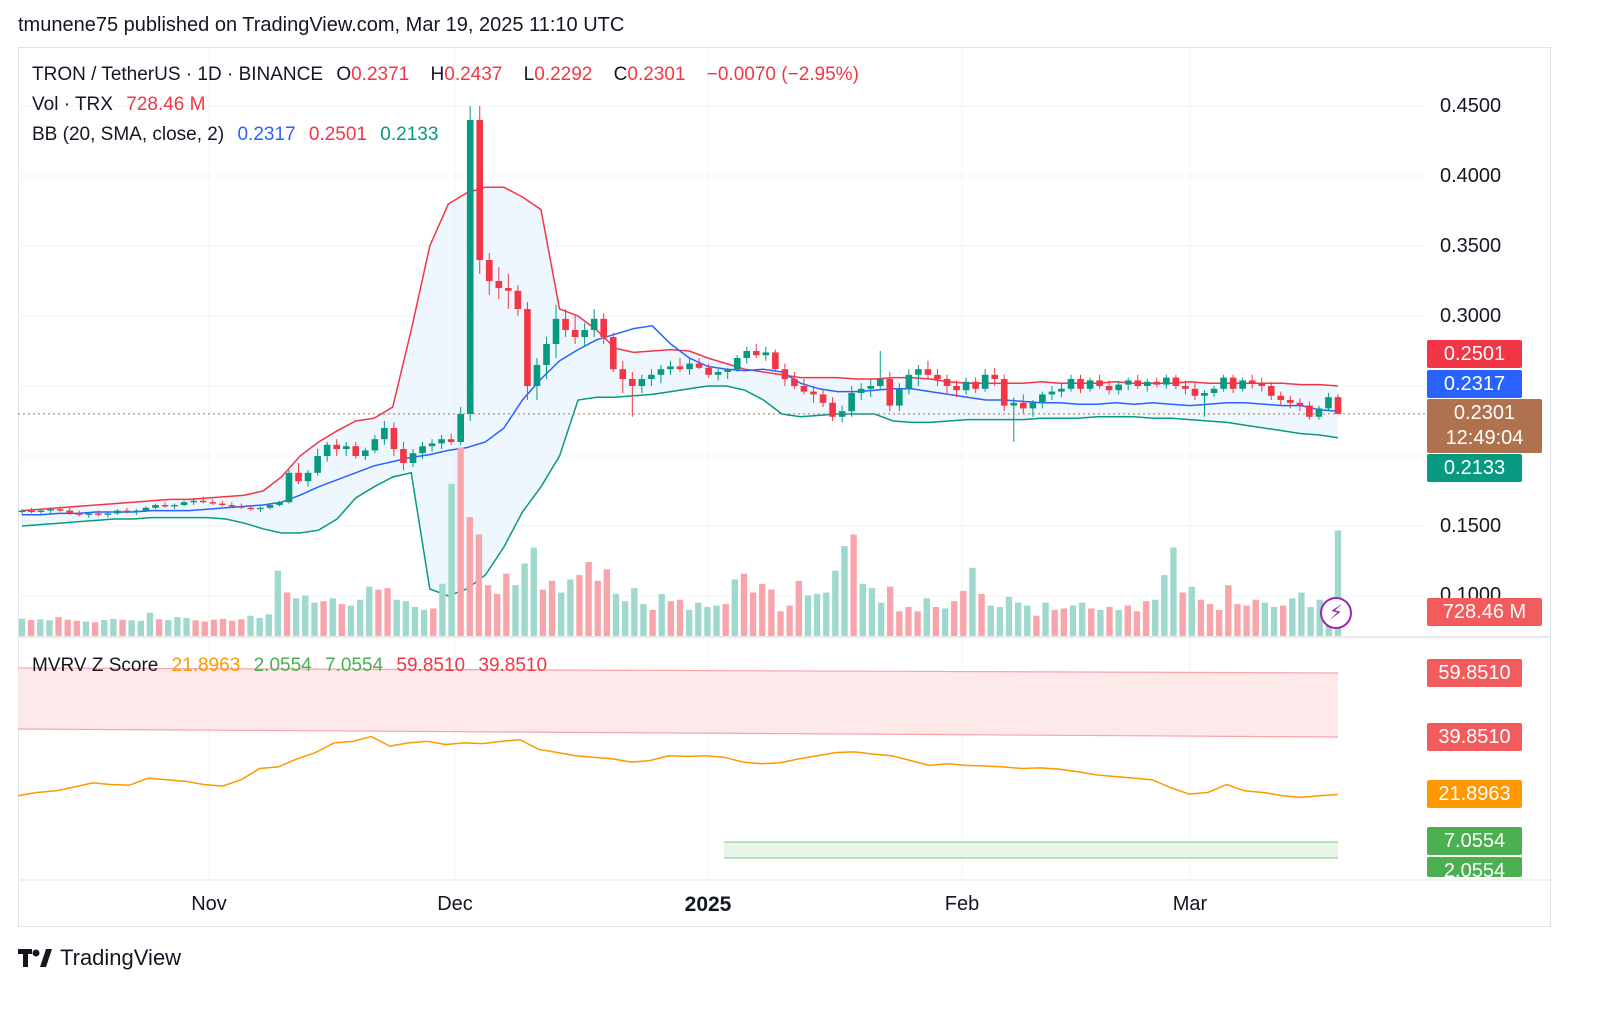  Describe the element at coordinates (437, 74) in the screenshot. I see `high-label: H` at that location.